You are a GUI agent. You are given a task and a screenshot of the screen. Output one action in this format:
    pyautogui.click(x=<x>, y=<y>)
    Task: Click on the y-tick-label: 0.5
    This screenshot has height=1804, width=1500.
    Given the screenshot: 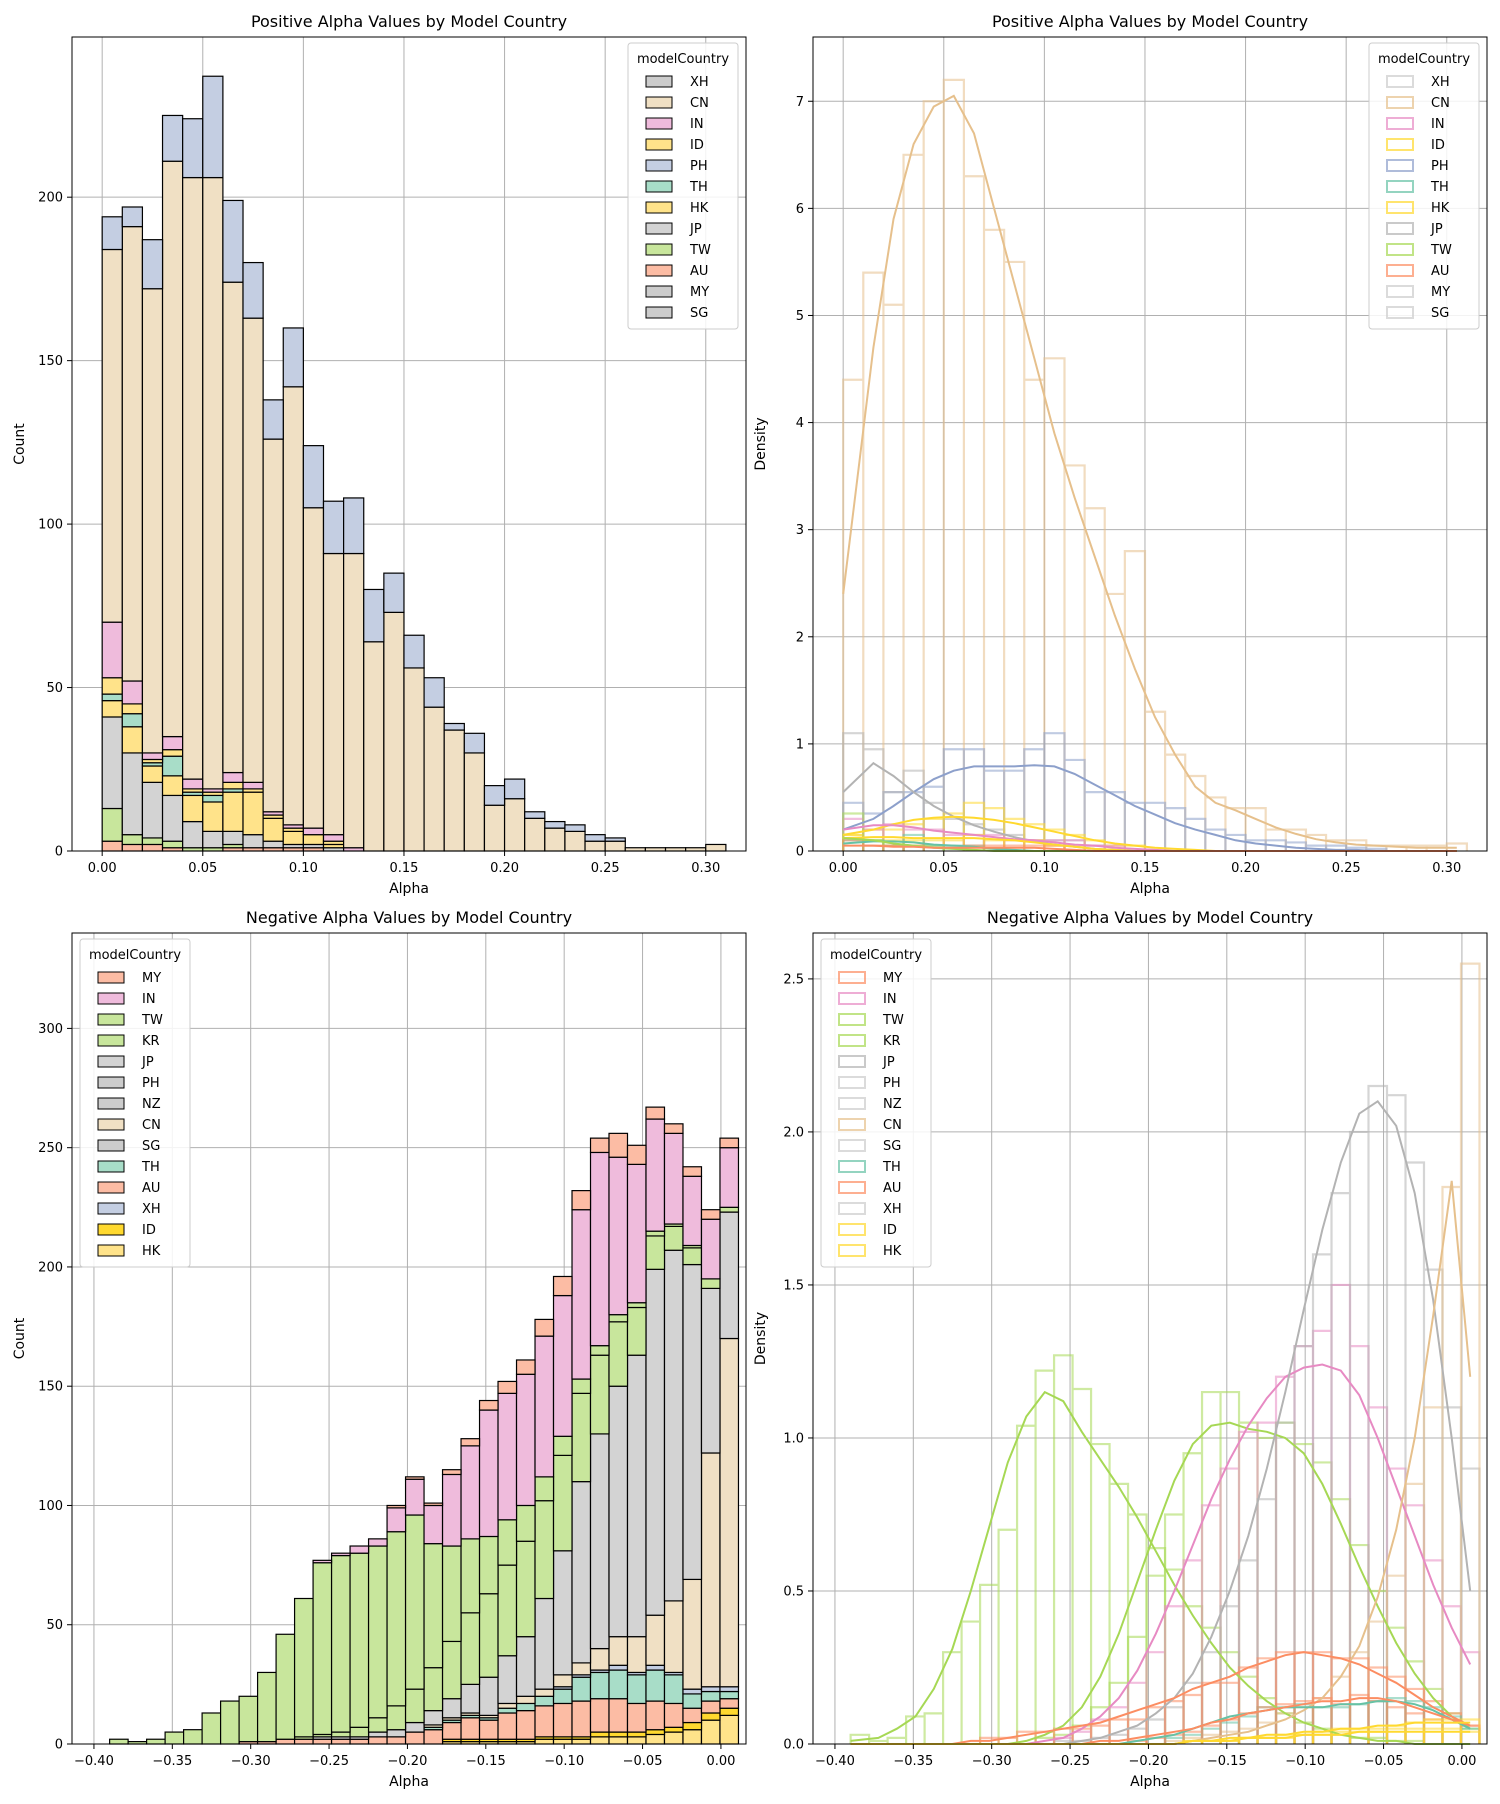 What is the action you would take?
    pyautogui.click(x=793, y=1591)
    